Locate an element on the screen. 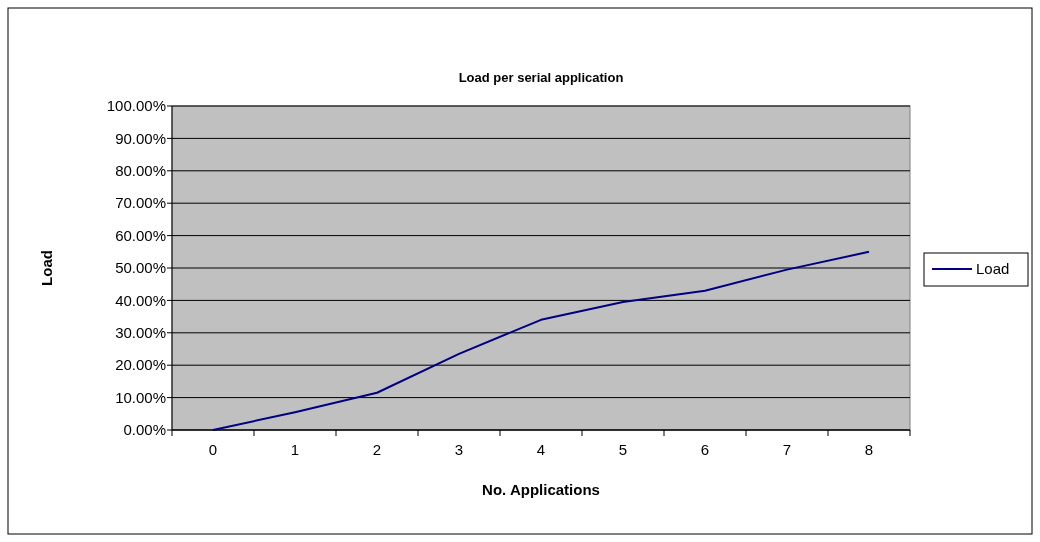 Image resolution: width=1040 pixels, height=542 pixels. y-tick-label: 0.00% is located at coordinates (144, 430).